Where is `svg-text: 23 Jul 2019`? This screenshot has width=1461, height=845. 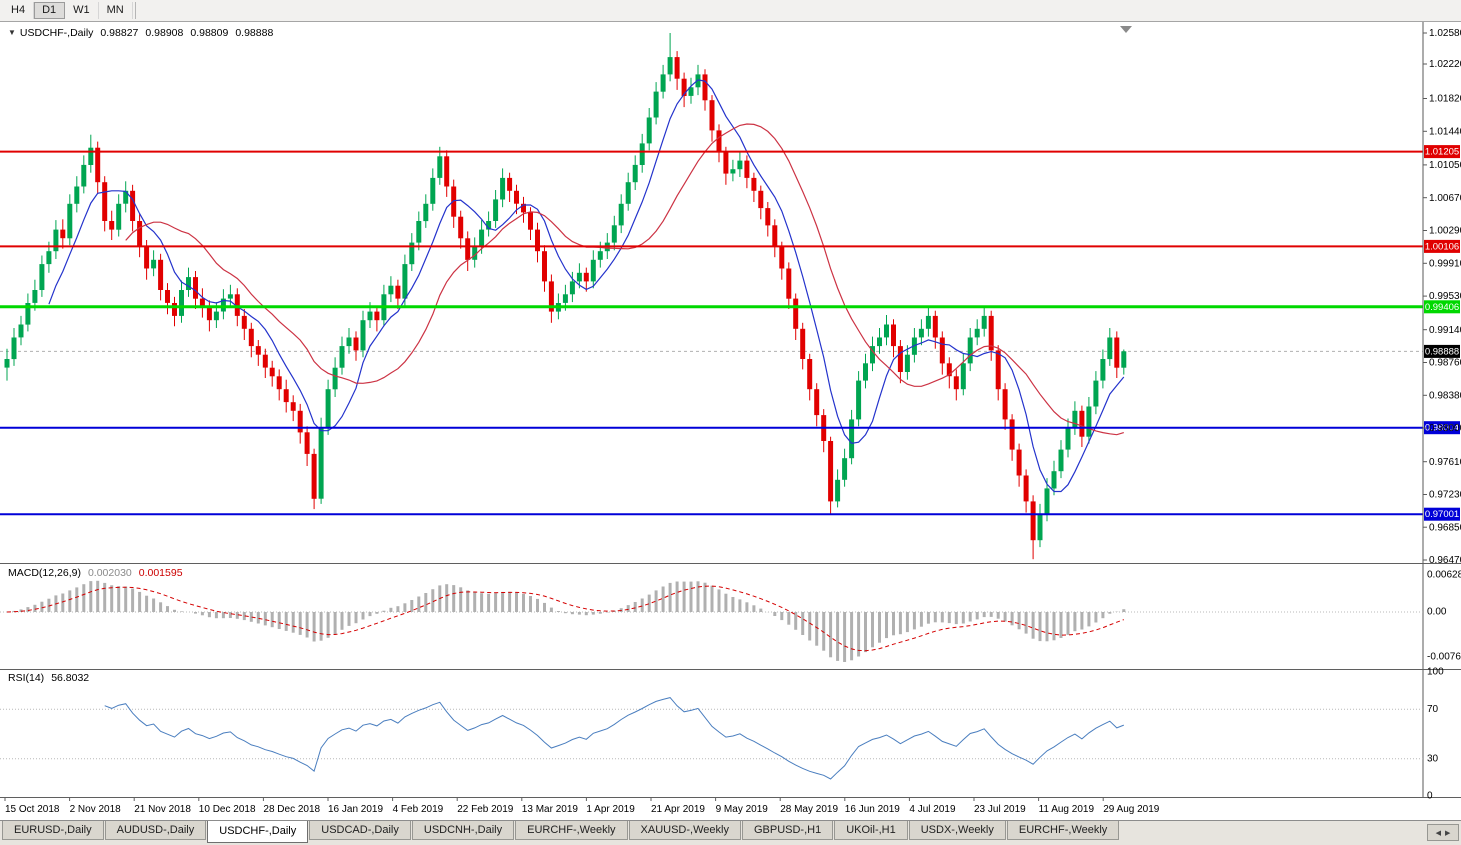 svg-text: 23 Jul 2019 is located at coordinates (1000, 809).